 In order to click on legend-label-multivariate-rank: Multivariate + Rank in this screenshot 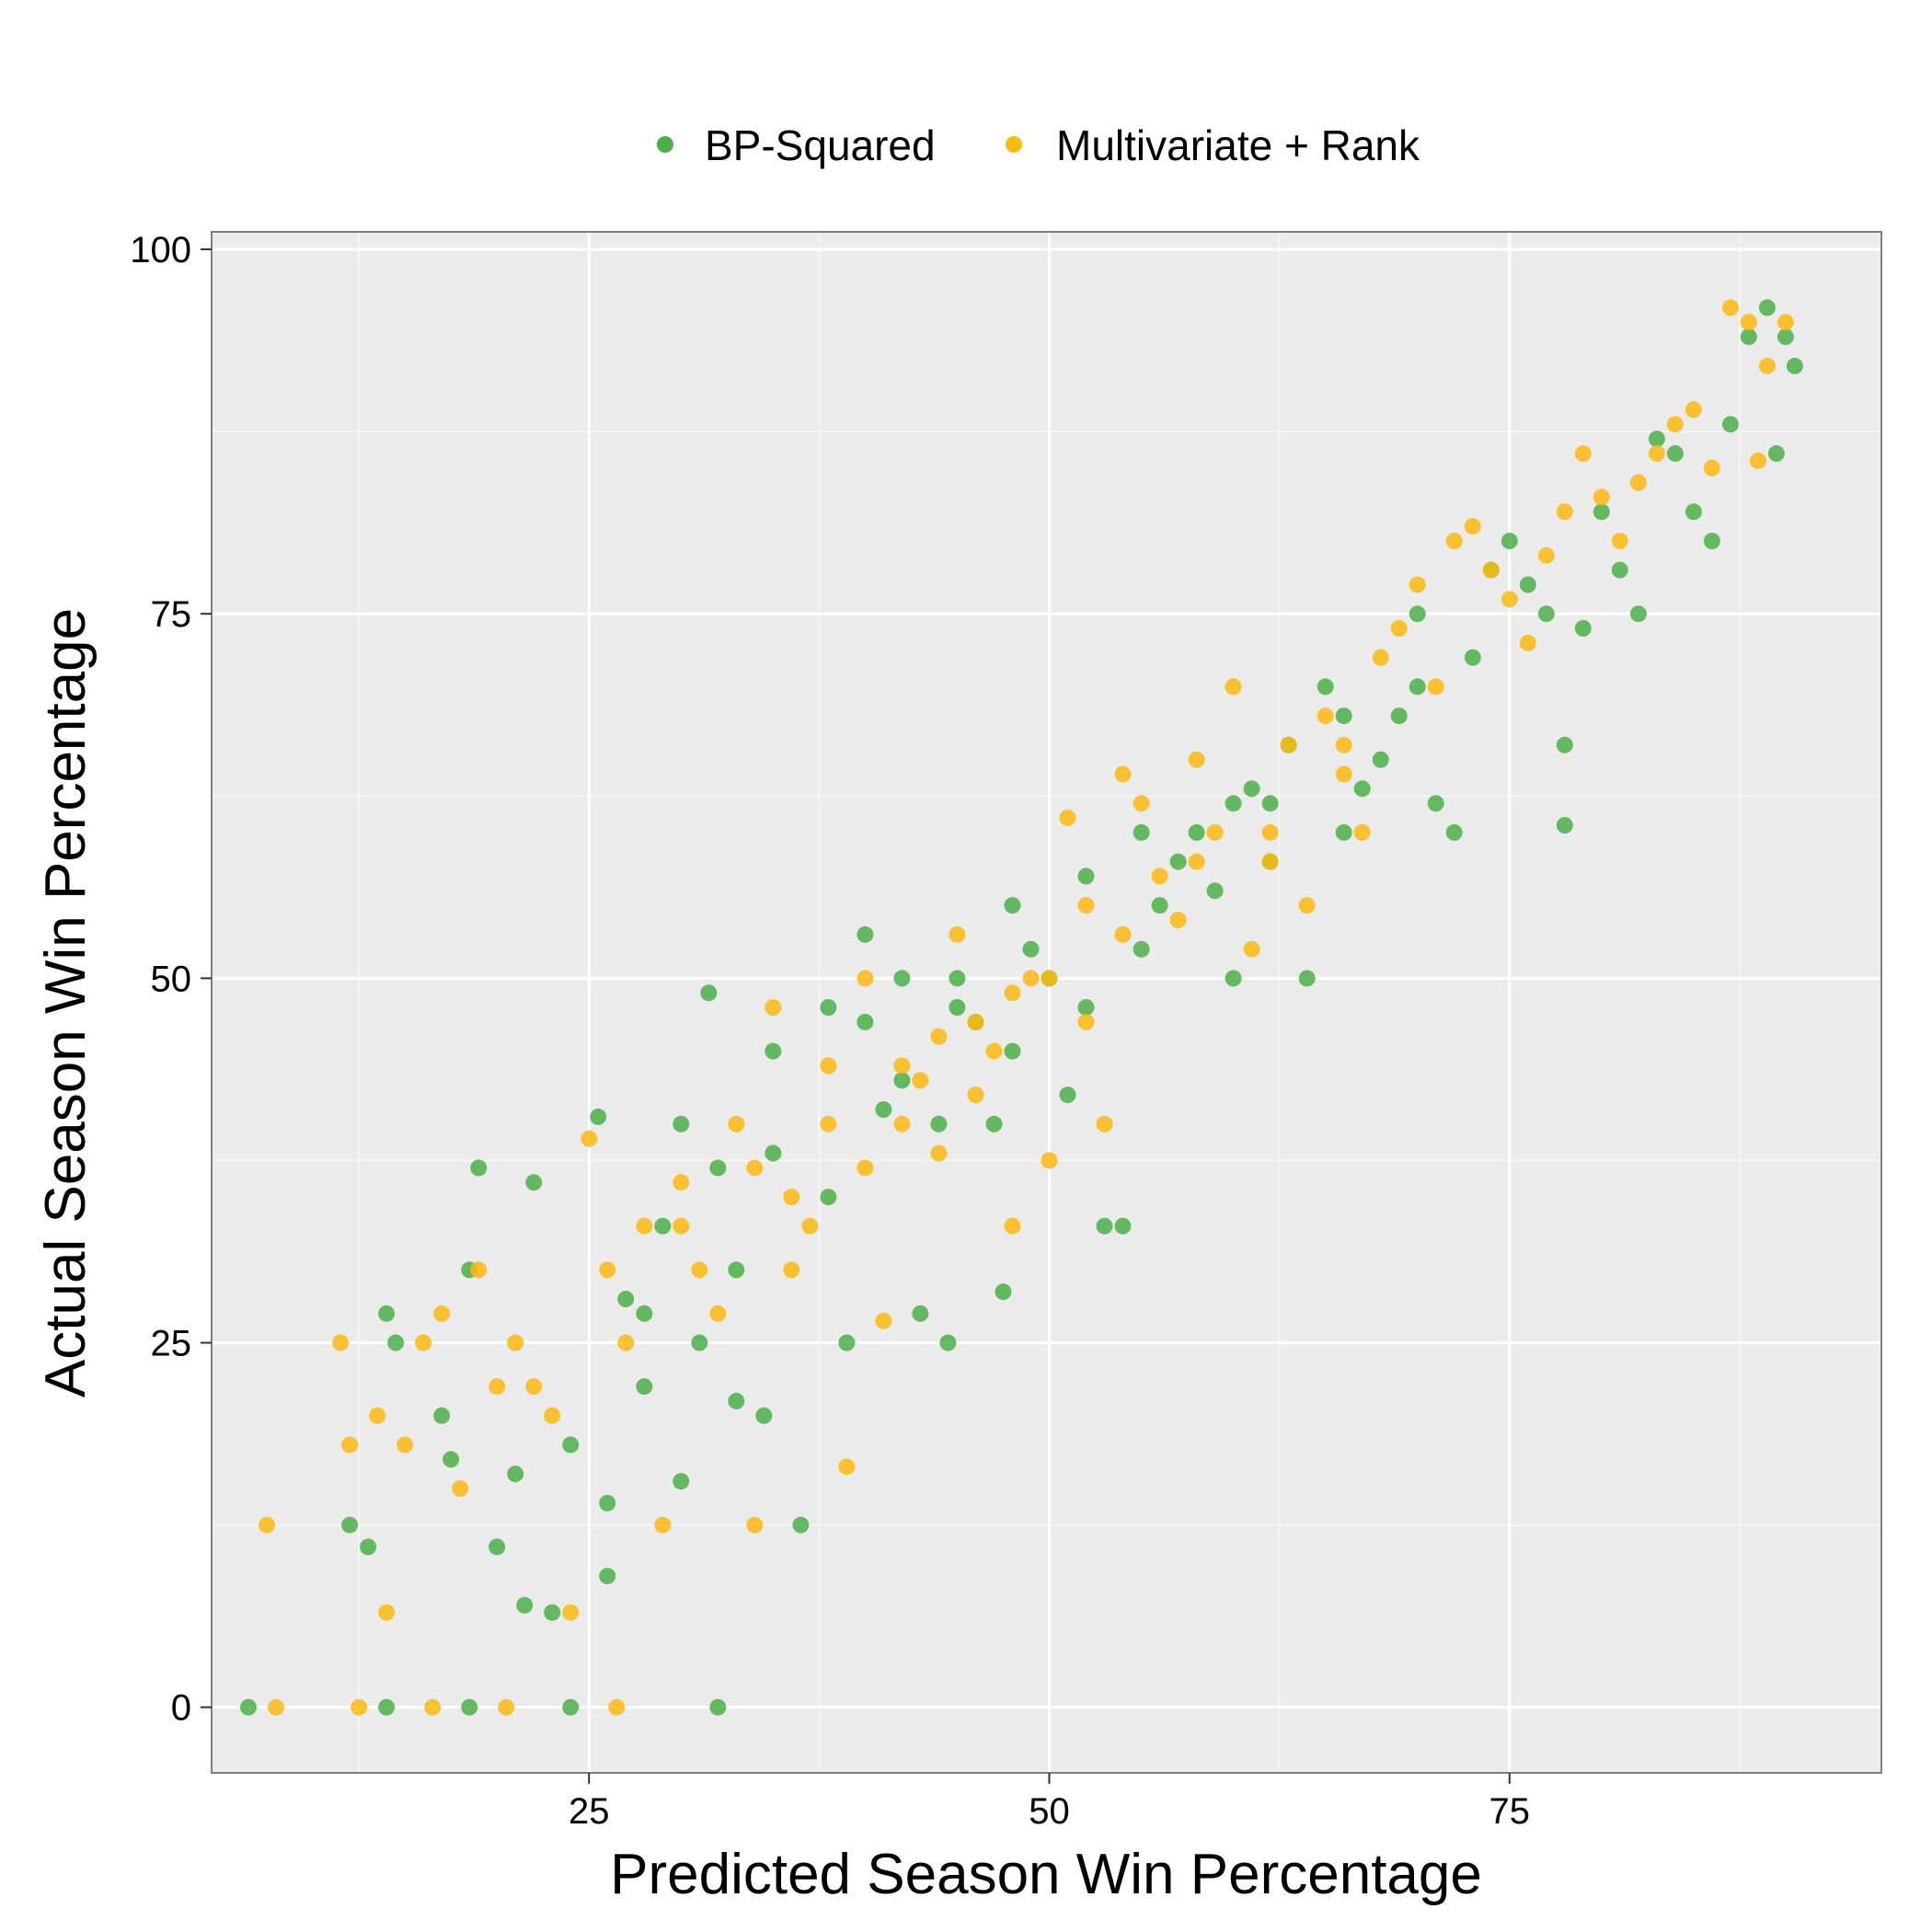, I will do `click(1238, 145)`.